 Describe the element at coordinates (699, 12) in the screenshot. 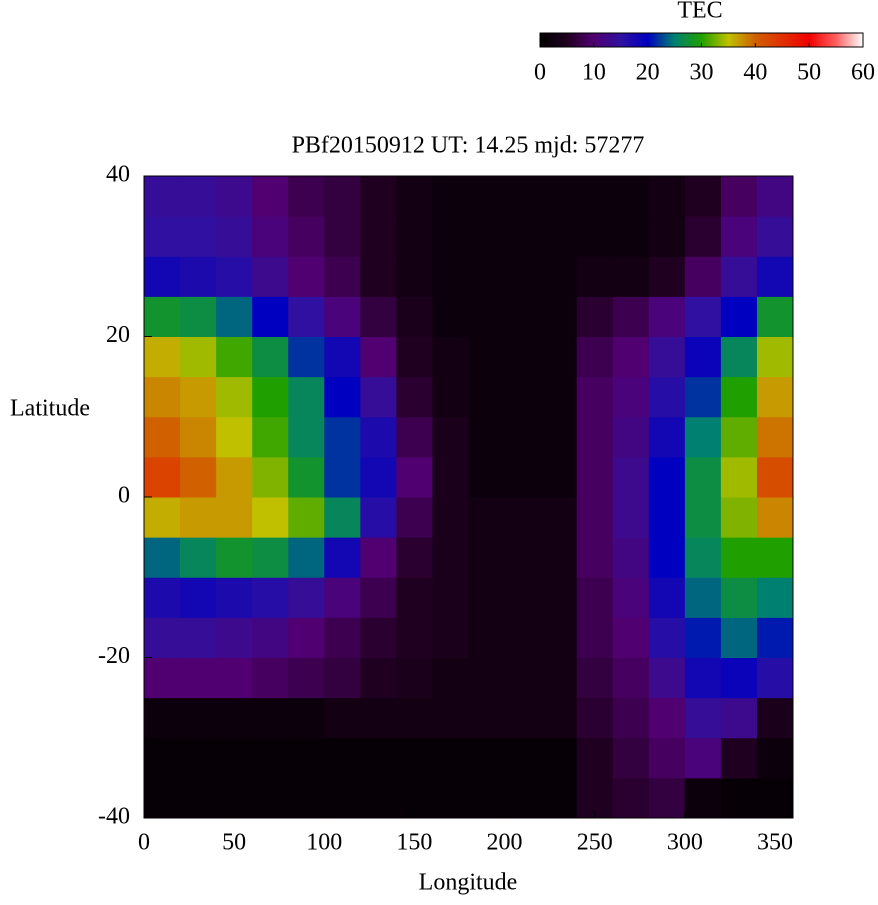

I see `colorbar-label: TEC` at that location.